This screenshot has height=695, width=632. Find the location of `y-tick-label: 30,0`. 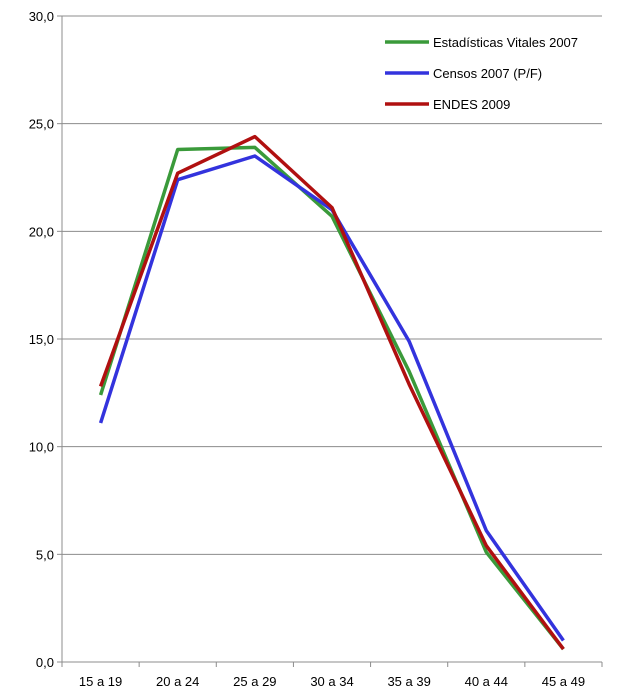

y-tick-label: 30,0 is located at coordinates (41, 16).